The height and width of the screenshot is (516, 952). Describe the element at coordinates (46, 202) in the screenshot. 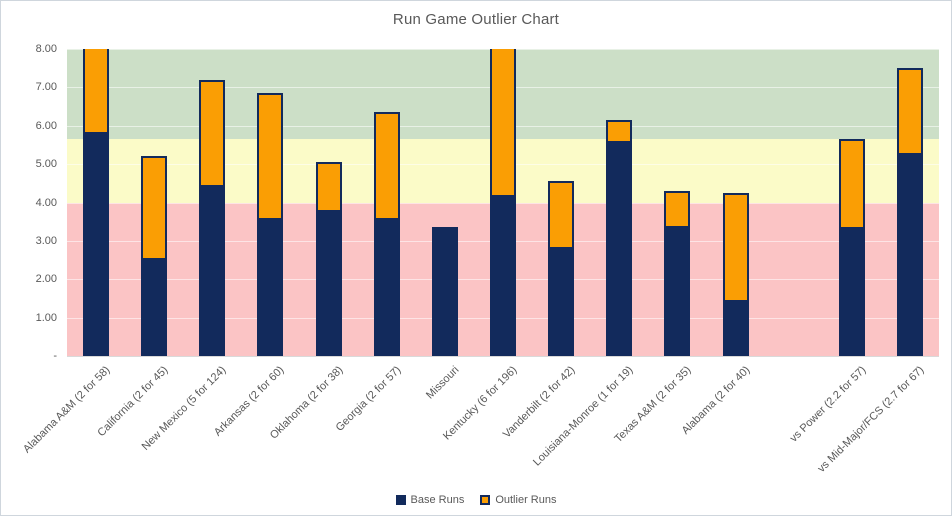

I see `y-axis-label: 4.00` at that location.